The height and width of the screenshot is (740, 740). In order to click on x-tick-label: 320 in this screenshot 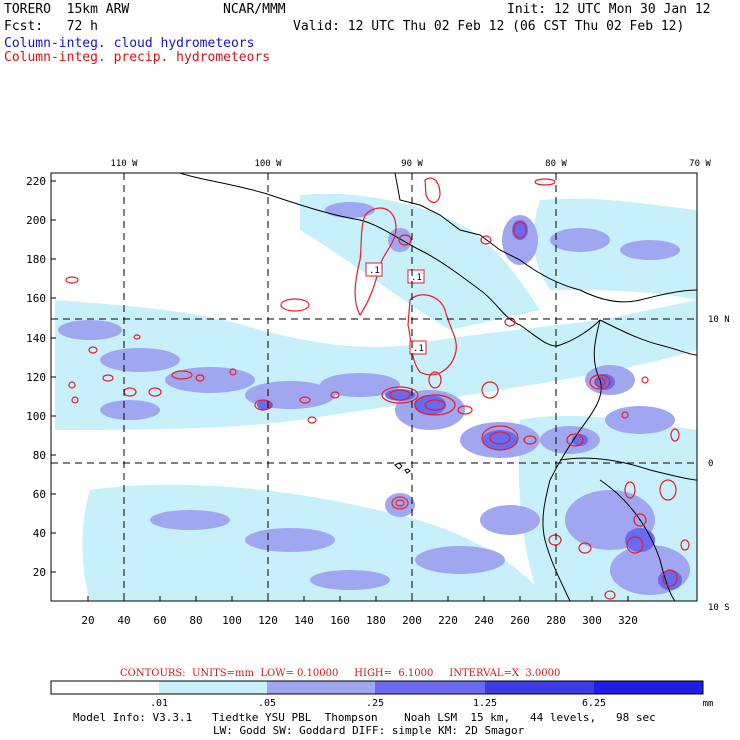, I will do `click(628, 620)`.